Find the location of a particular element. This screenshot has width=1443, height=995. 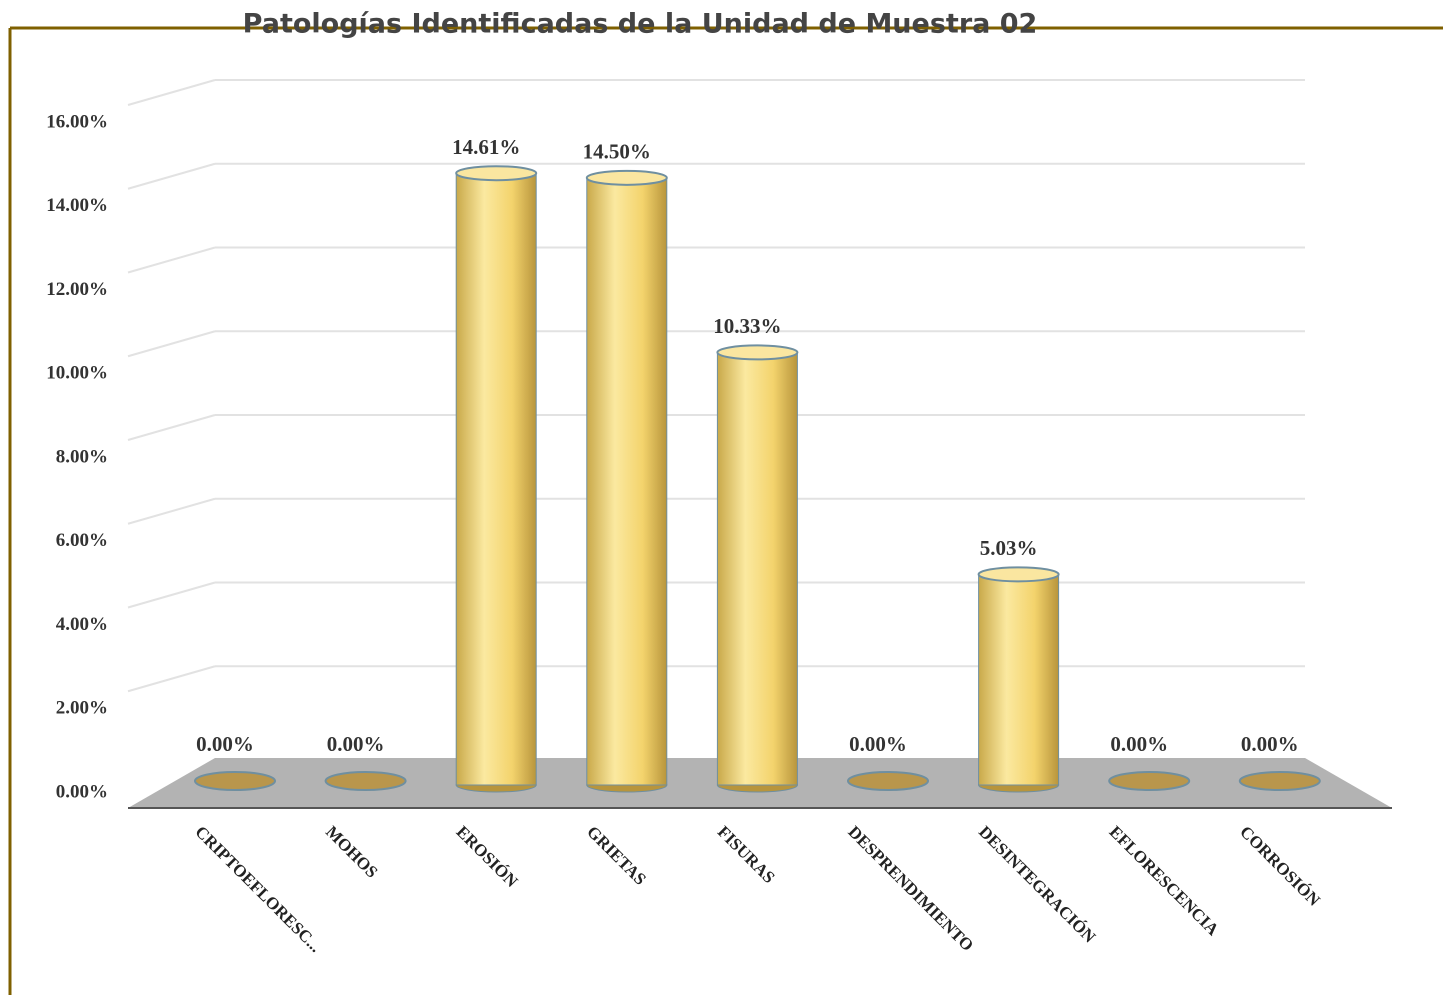

data-label: 14.50% is located at coordinates (617, 152).